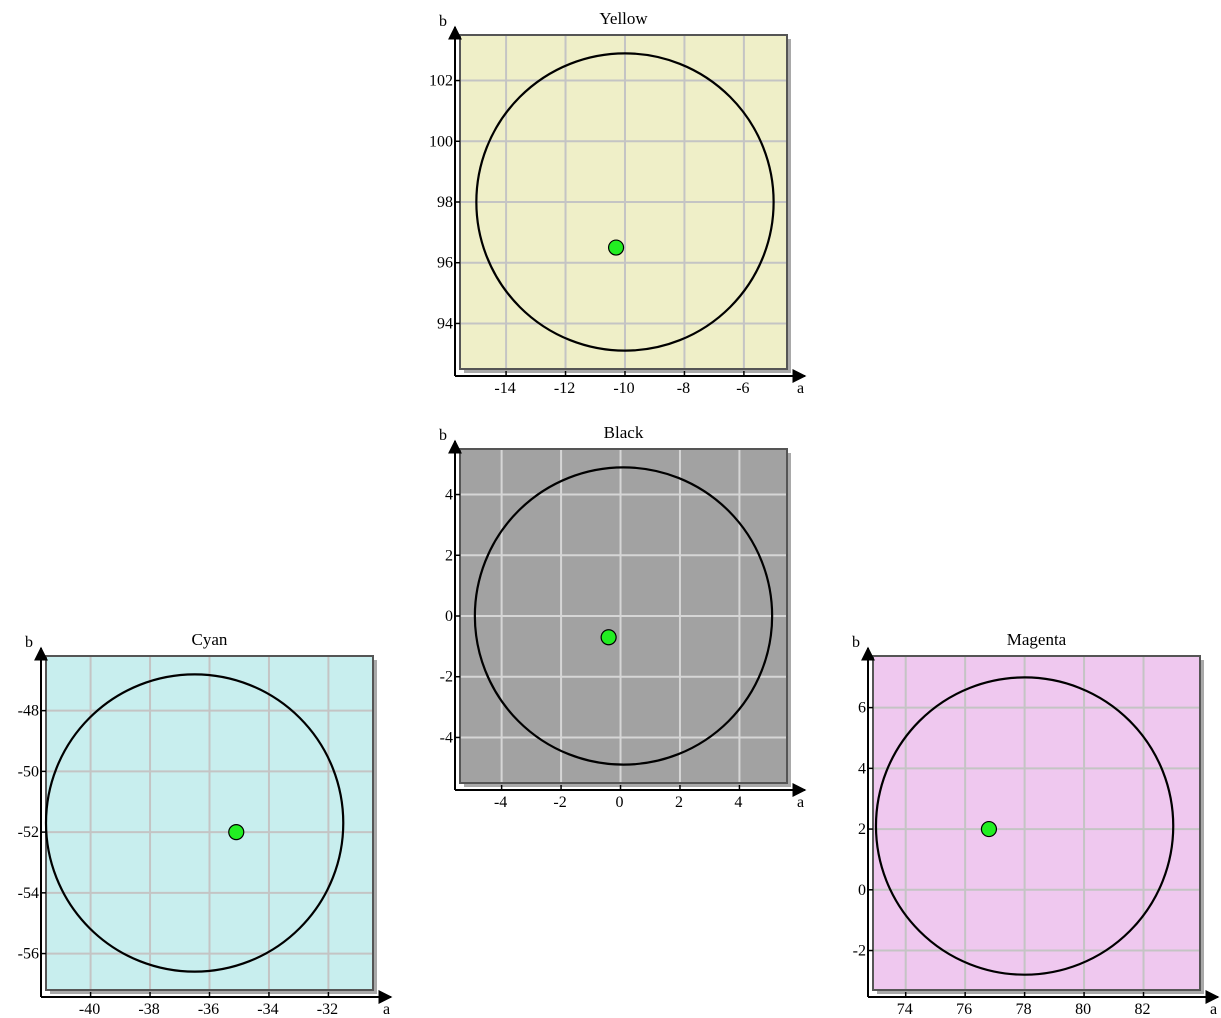  What do you see at coordinates (800, 388) in the screenshot?
I see `yellow-x-axis-label: a` at bounding box center [800, 388].